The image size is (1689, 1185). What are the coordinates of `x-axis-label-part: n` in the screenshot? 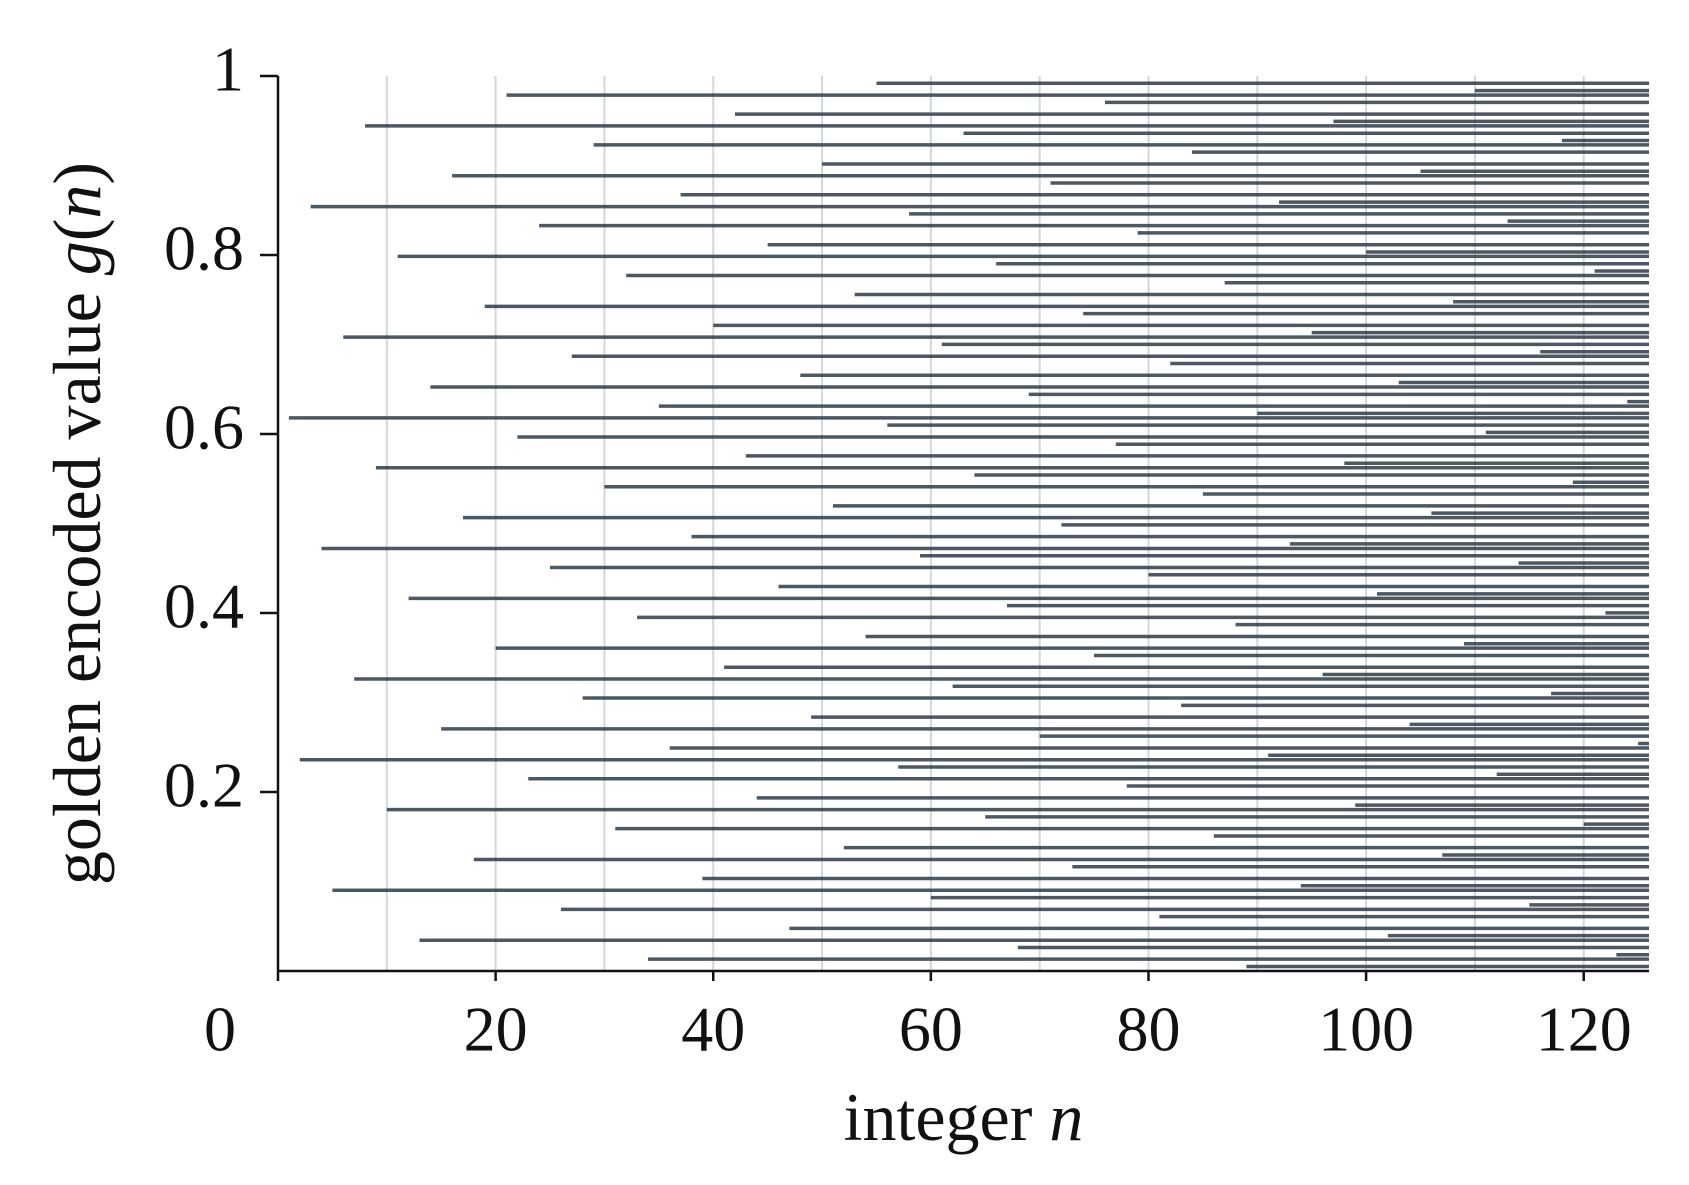 It's located at (1066, 1117).